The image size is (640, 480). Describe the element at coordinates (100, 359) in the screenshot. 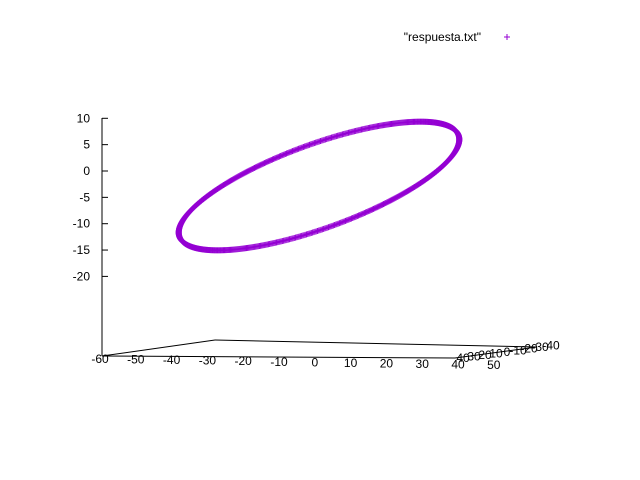

I see `x-tick-label: -60` at that location.